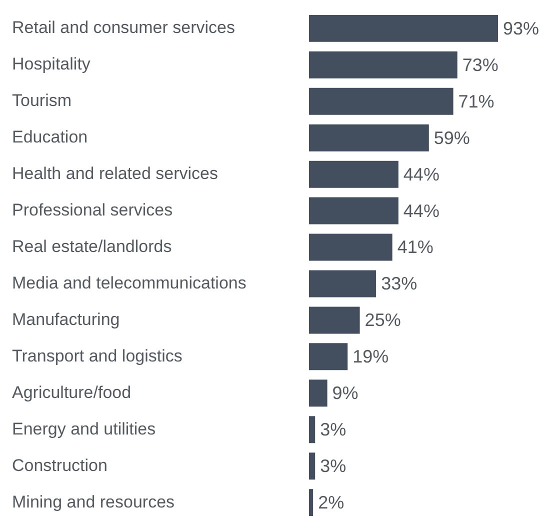 The width and height of the screenshot is (554, 531). I want to click on y-tick-label: Tourism, so click(42, 100).